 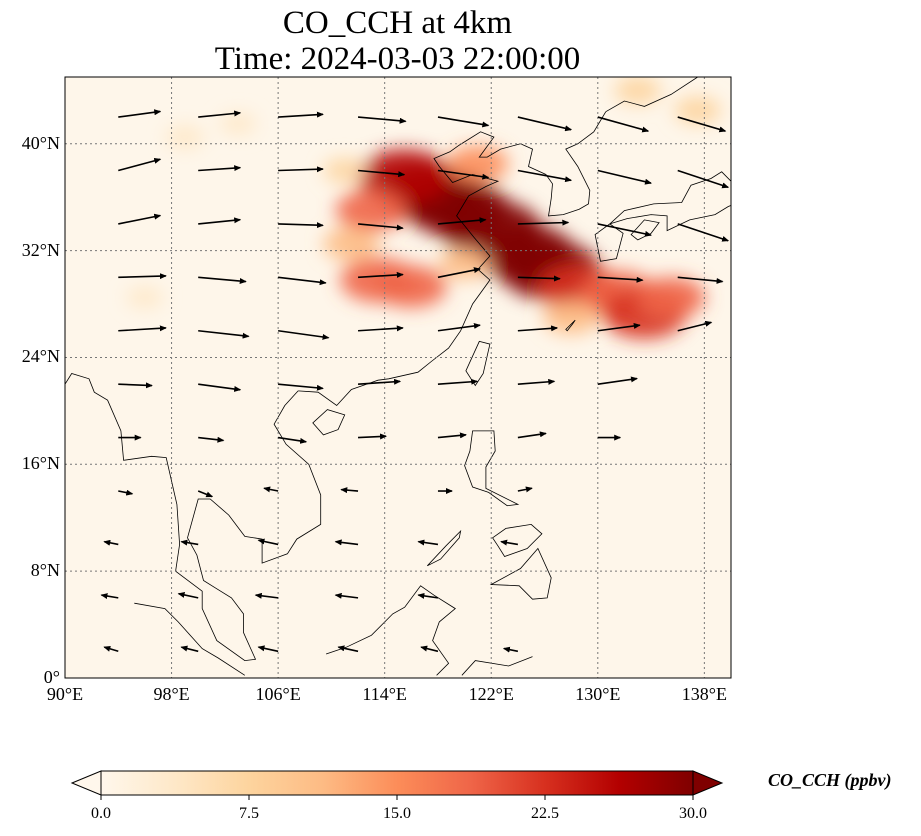 What do you see at coordinates (704, 694) in the screenshot?
I see `x-tick-label: 138°E` at bounding box center [704, 694].